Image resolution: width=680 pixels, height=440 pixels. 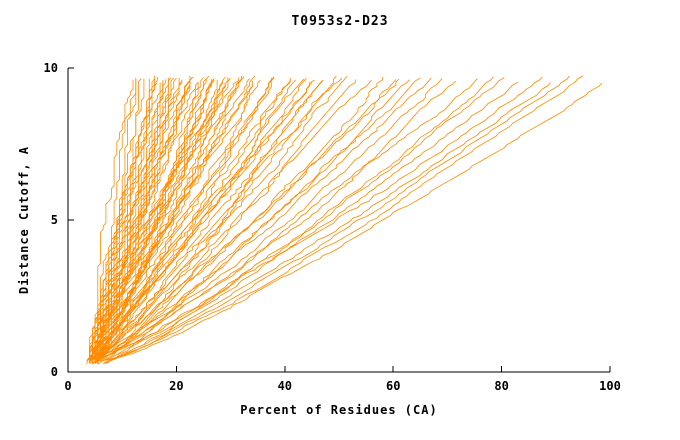 I want to click on x-tick-label: 60, so click(x=393, y=386).